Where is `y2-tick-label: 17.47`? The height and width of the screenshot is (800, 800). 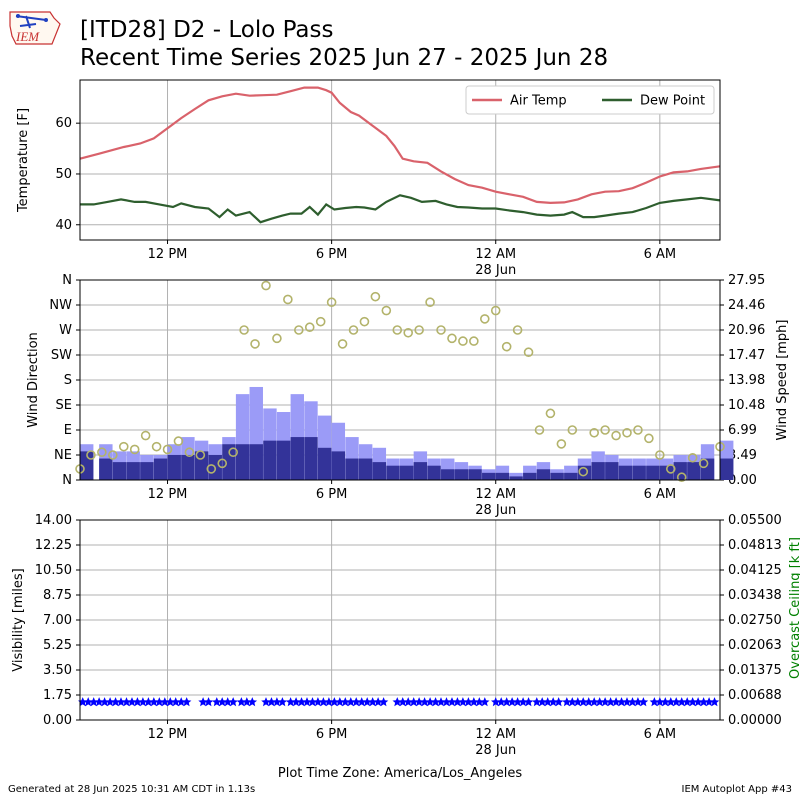
y2-tick-label: 17.47 is located at coordinates (746, 355).